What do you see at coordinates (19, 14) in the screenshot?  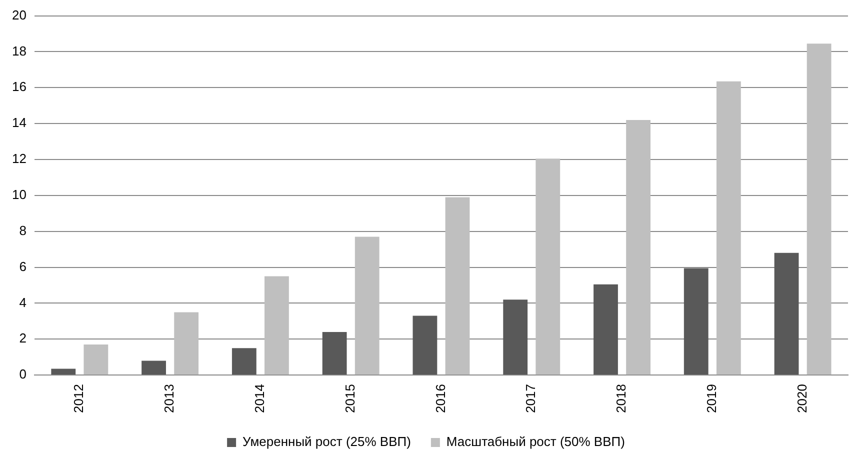 I see `y-tick-label: 20` at bounding box center [19, 14].